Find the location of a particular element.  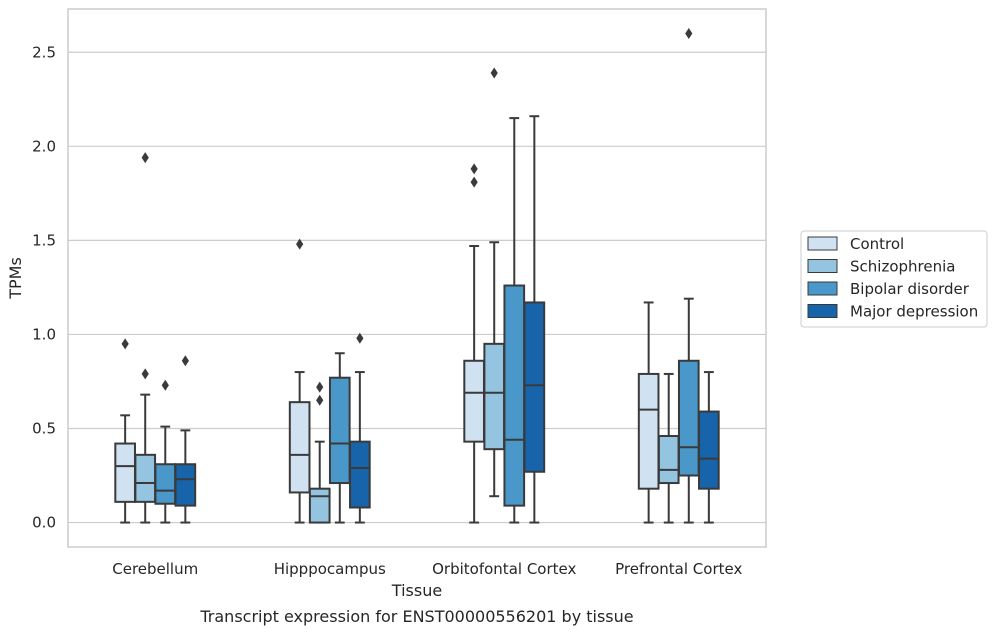

y-tick-label: 1.5 is located at coordinates (44, 240).